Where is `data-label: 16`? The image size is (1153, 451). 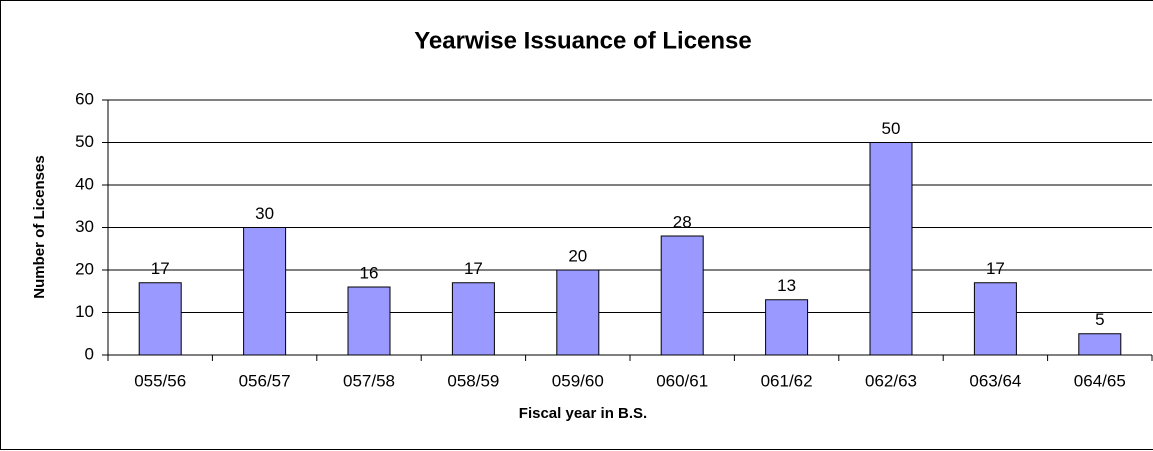 data-label: 16 is located at coordinates (369, 272).